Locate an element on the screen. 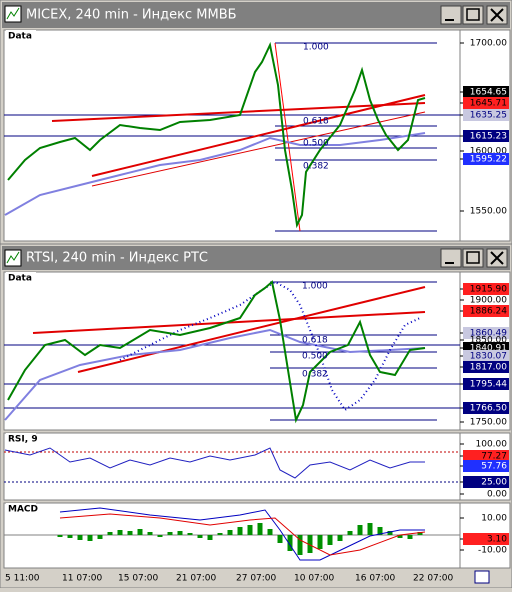 The height and width of the screenshot is (592, 512). axis-label: 1595.22 is located at coordinates (488, 160).